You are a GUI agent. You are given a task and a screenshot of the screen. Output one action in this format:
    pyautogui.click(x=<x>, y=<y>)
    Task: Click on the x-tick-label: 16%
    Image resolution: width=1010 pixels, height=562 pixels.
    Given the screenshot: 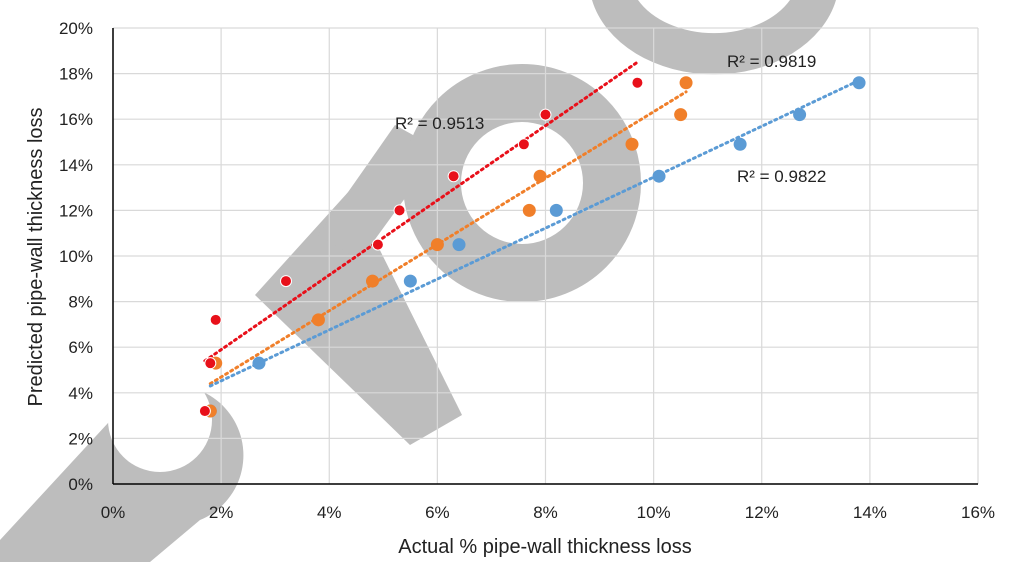 What is the action you would take?
    pyautogui.click(x=978, y=512)
    